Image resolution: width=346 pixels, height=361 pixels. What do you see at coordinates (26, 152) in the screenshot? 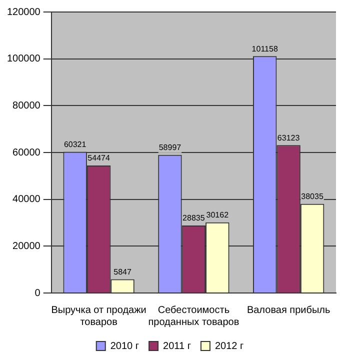
I see `y-tick-label: 60000` at bounding box center [26, 152].